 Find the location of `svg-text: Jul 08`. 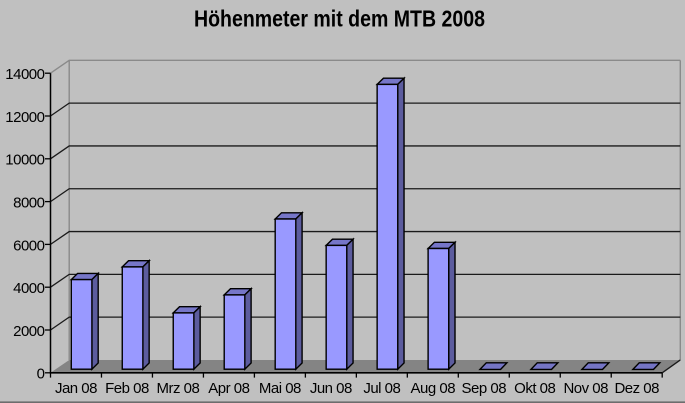

svg-text: Jul 08 is located at coordinates (381, 388).